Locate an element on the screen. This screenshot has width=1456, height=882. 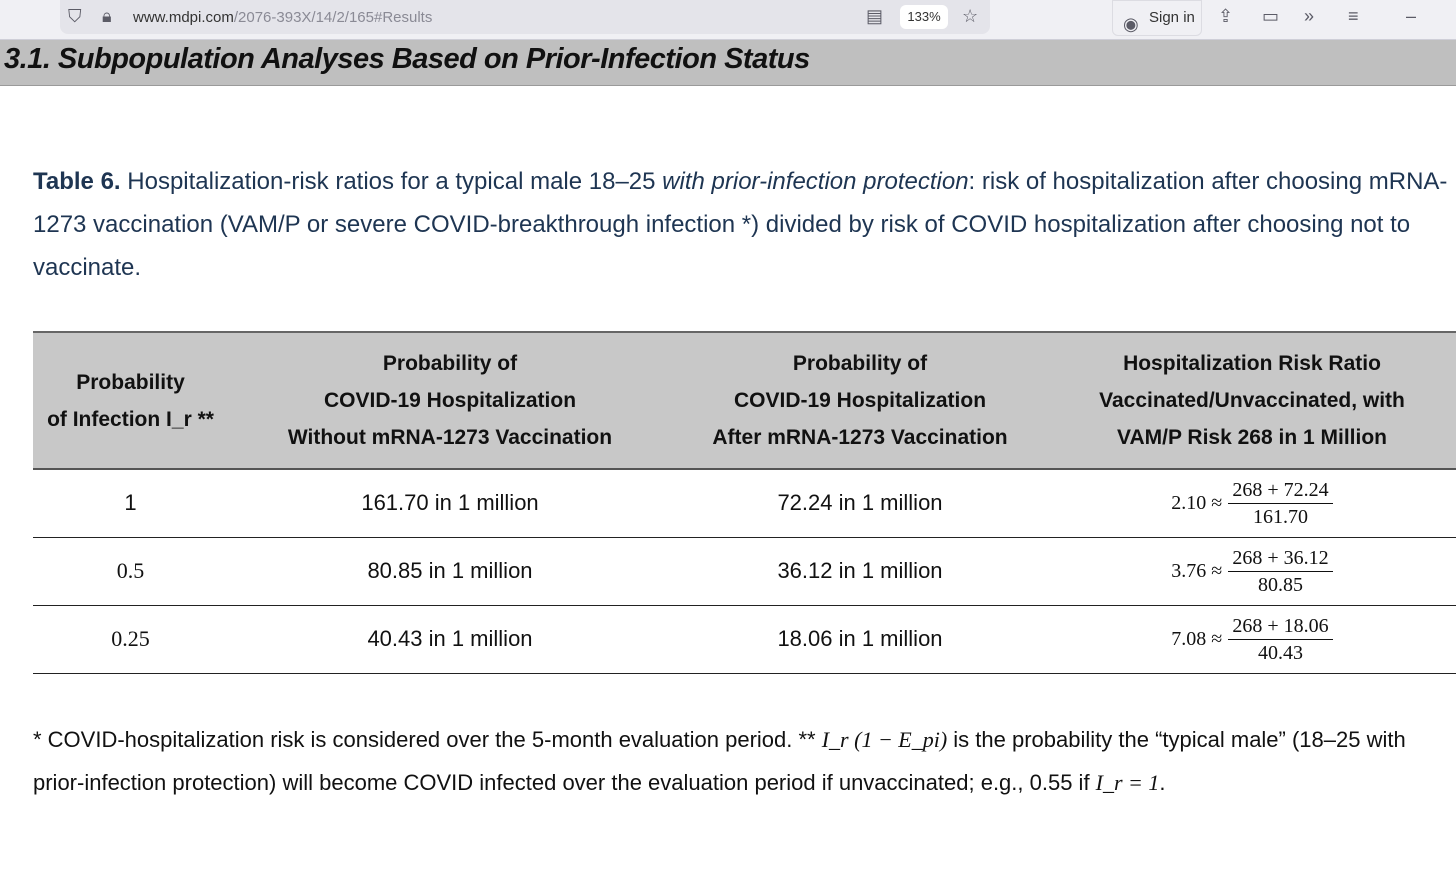
cell-without: 40.43 in 1 million is located at coordinates (450, 639).